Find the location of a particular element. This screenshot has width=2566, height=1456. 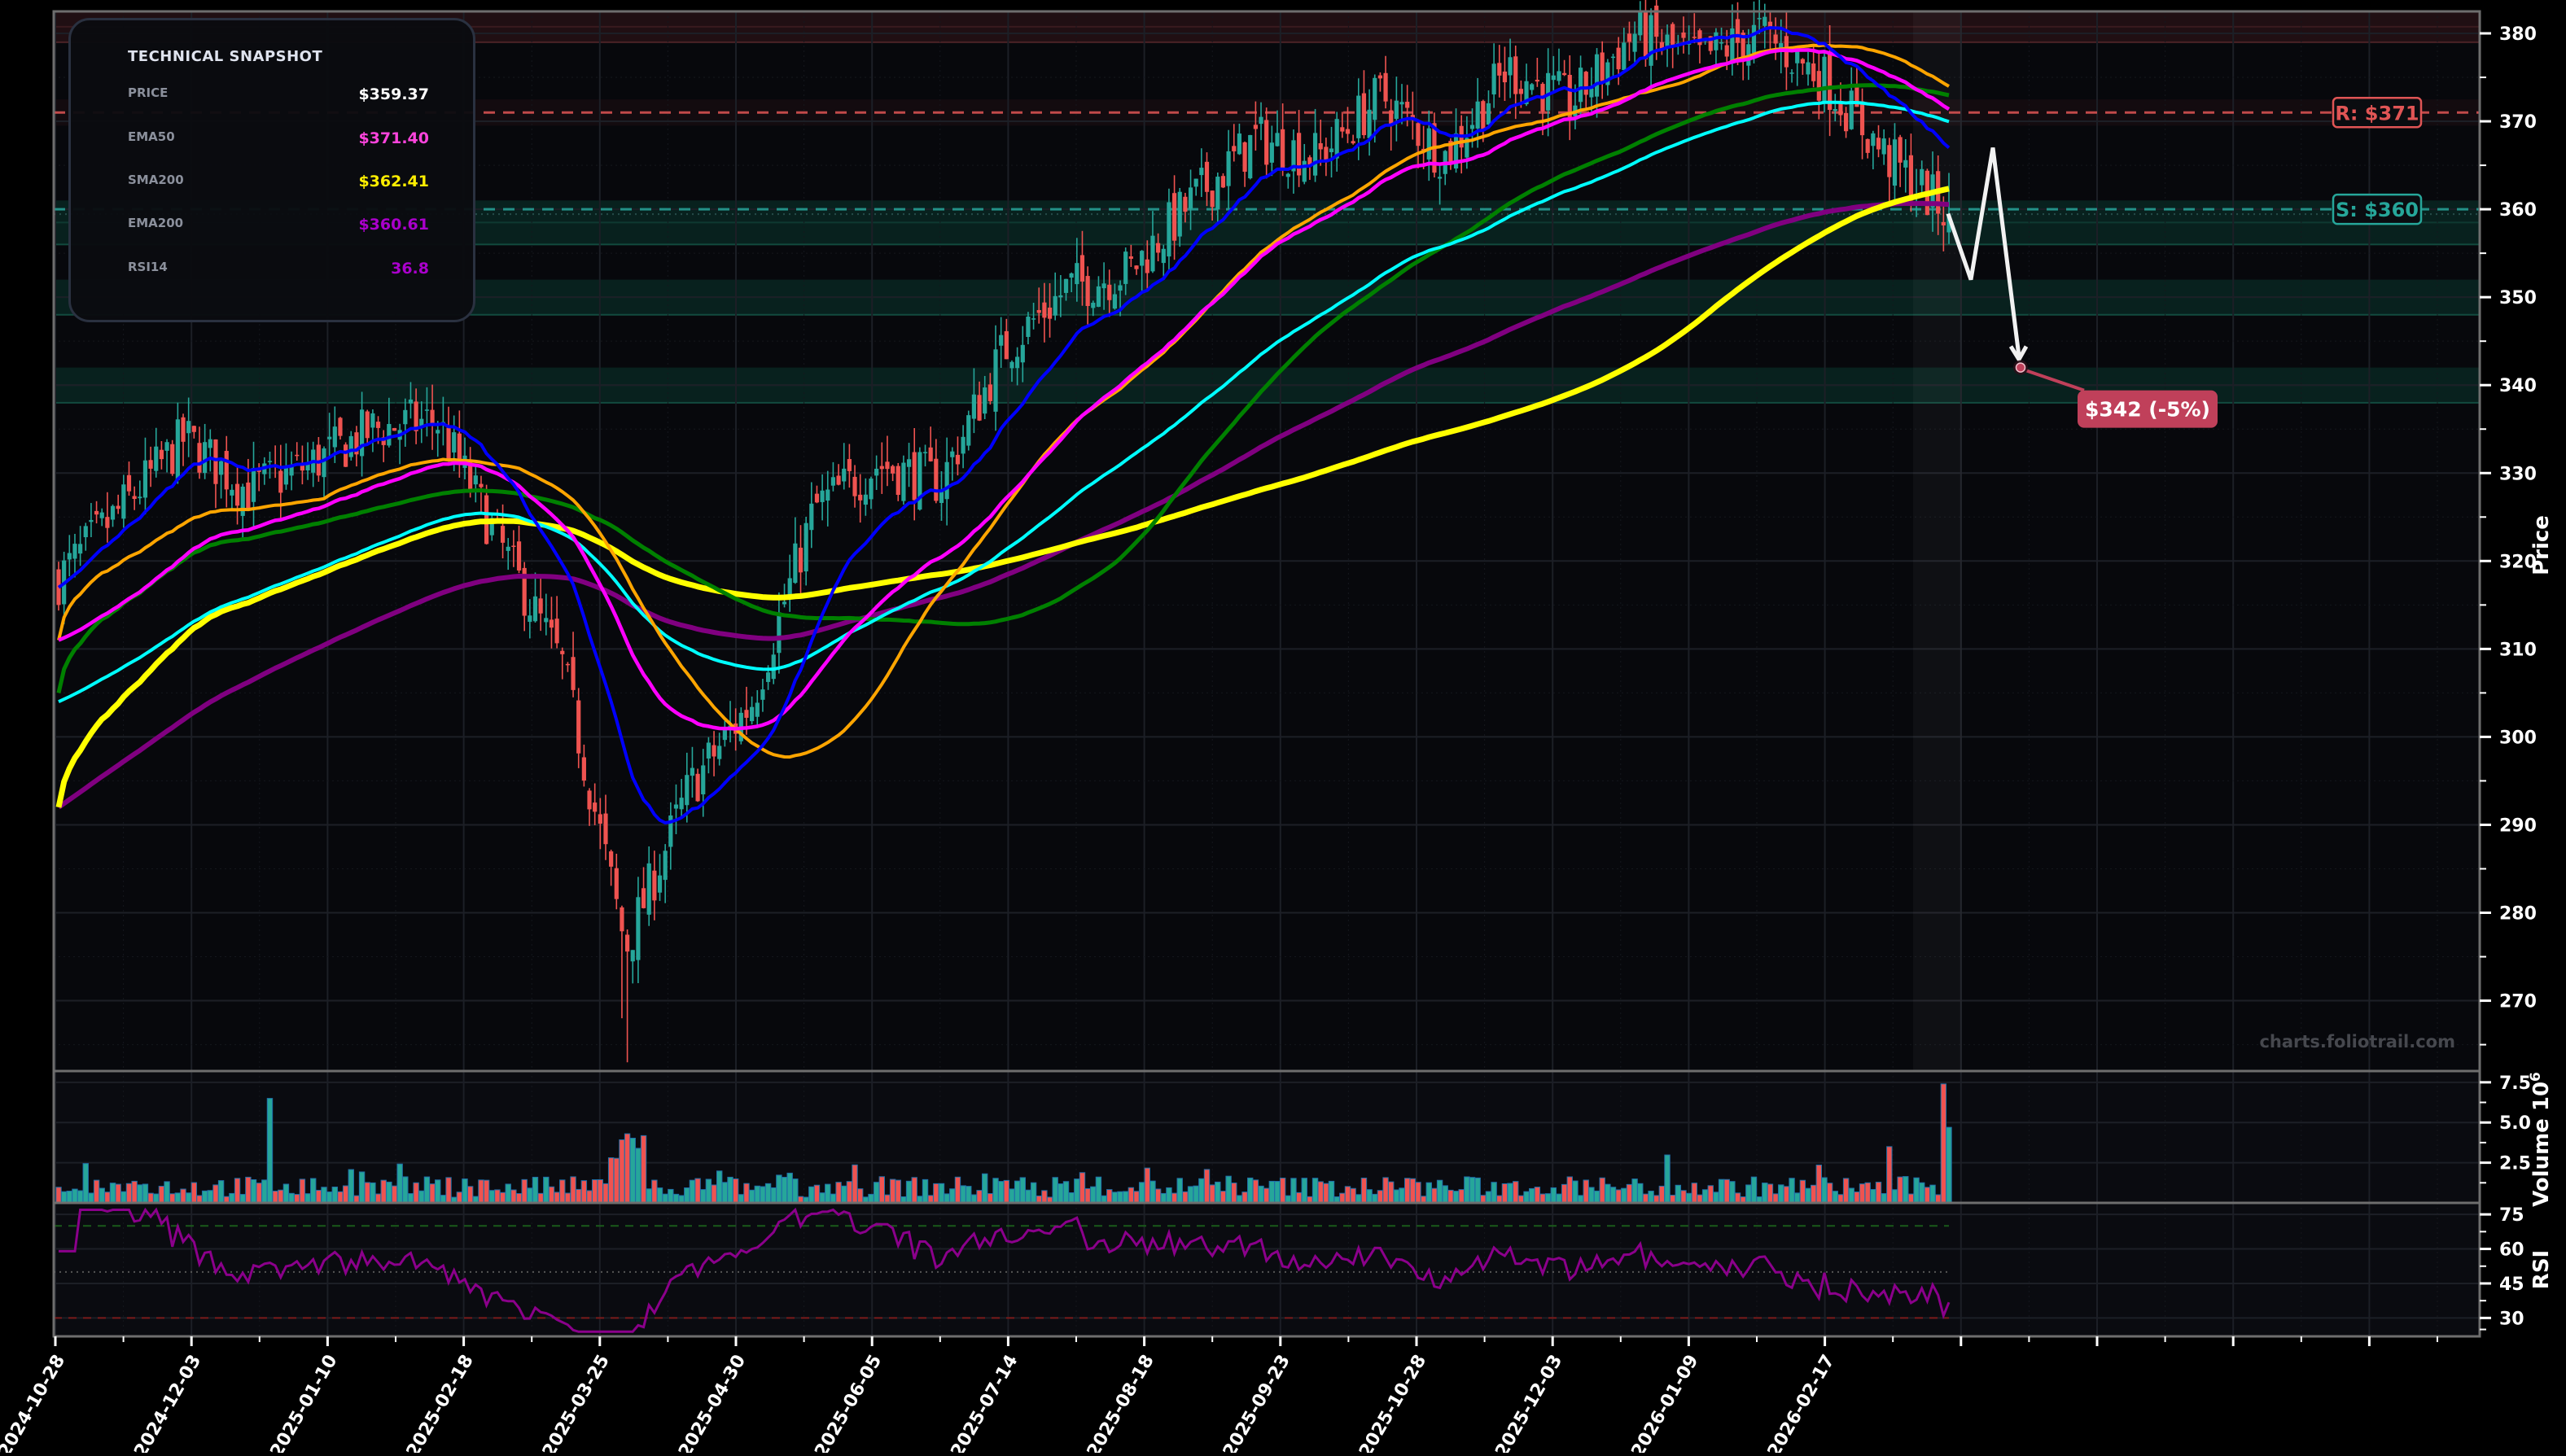

x-tick-label: 2024-10-28 is located at coordinates (35, 1403).